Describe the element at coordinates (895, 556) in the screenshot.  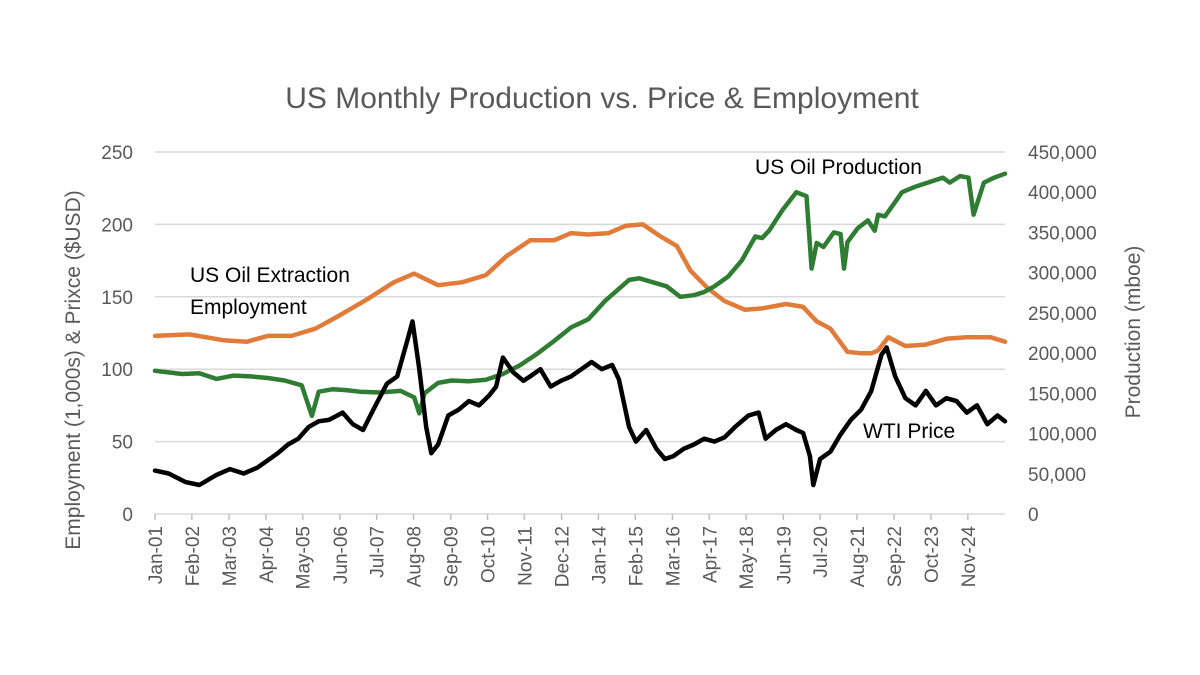
I see `x-tick-label-20: Sep-22` at that location.